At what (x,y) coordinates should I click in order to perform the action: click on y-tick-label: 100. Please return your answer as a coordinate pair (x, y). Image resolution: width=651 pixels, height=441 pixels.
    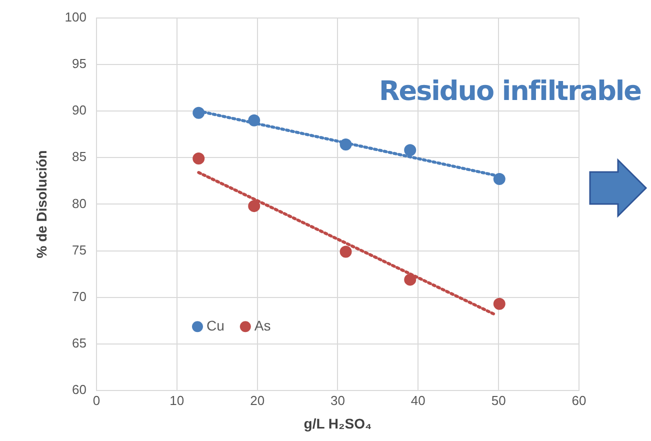
    Looking at the image, I should click on (75, 16).